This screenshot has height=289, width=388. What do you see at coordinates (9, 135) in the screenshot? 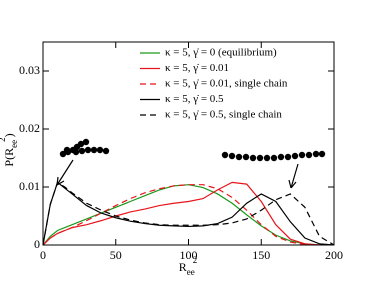
I see `y-label-close: )` at bounding box center [9, 135].